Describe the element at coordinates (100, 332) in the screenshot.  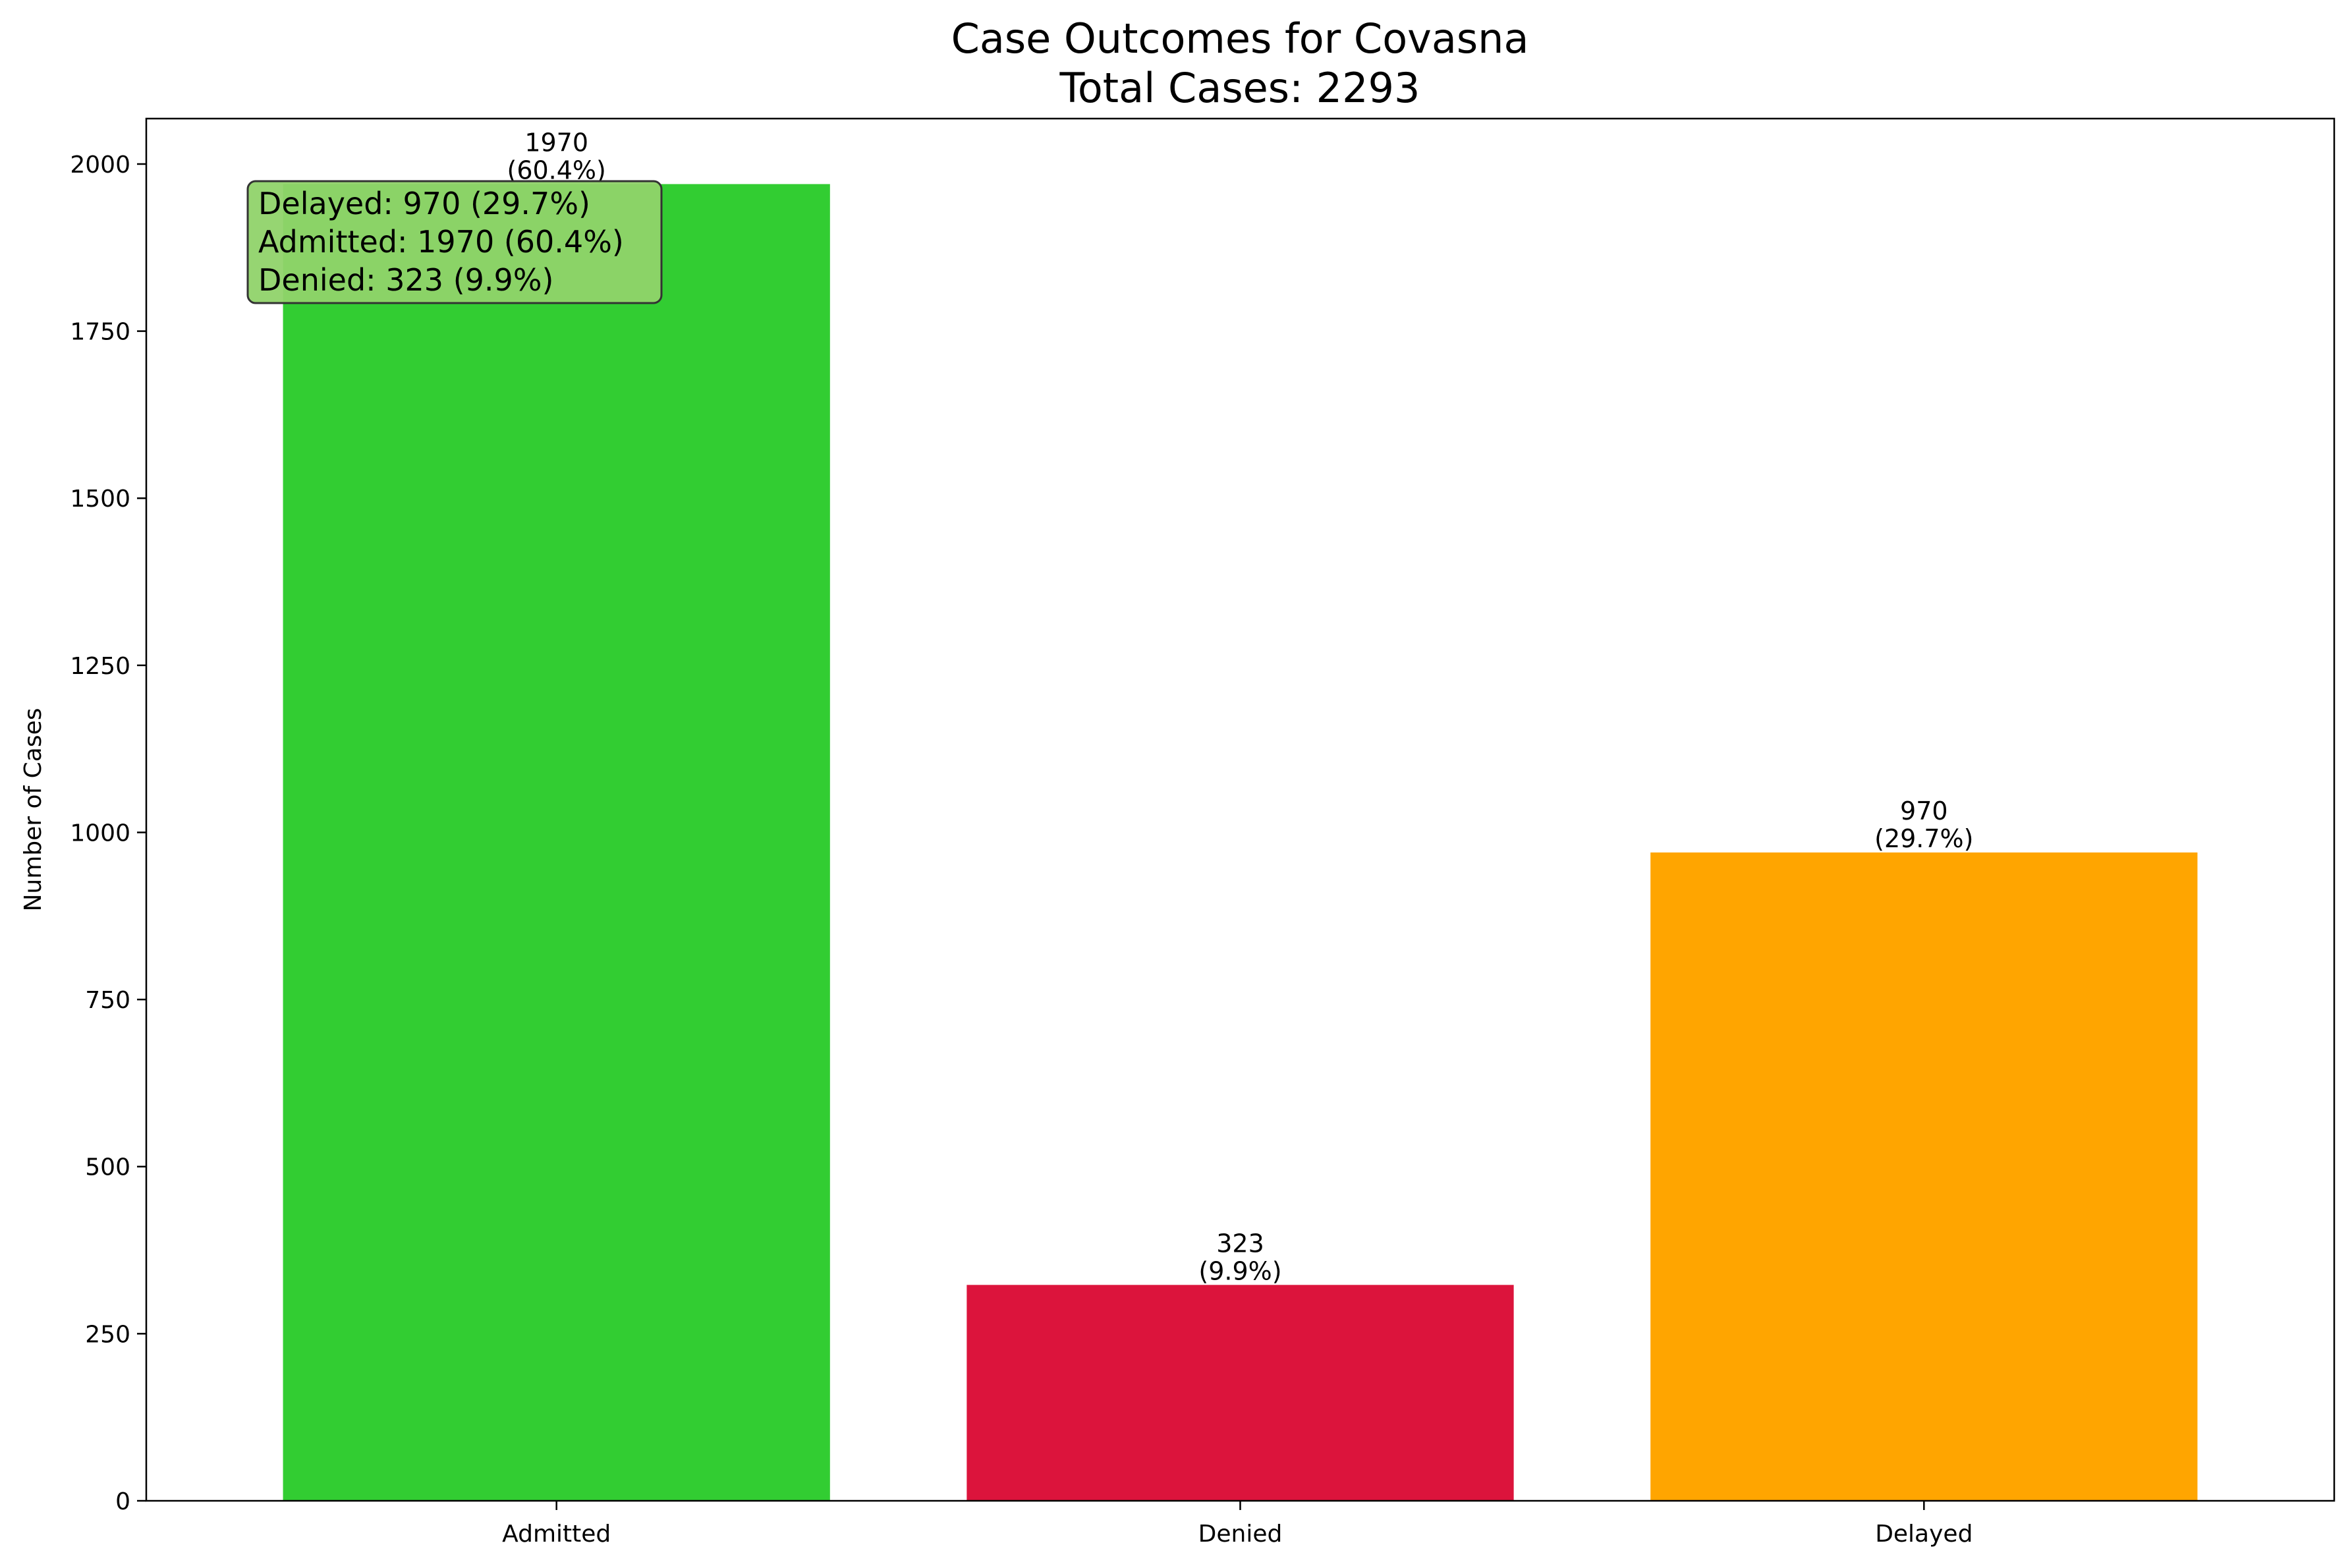
I see `y-tick-label: 1750` at that location.